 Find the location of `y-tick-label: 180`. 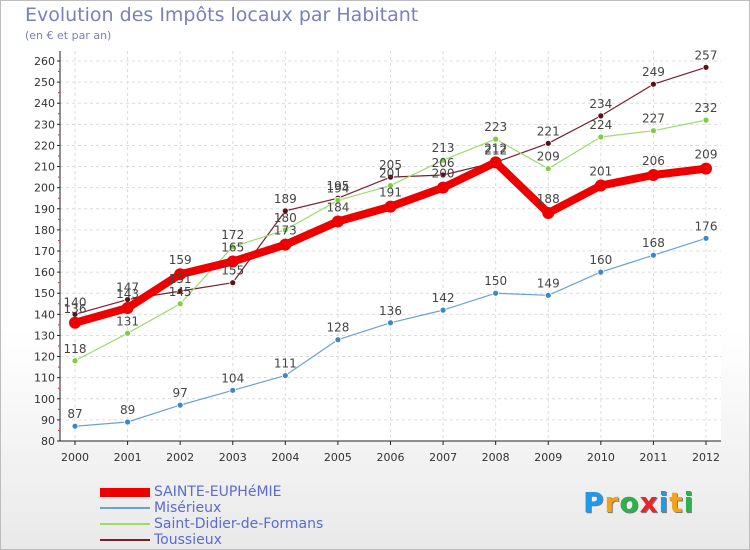

y-tick-label: 180 is located at coordinates (44, 230).